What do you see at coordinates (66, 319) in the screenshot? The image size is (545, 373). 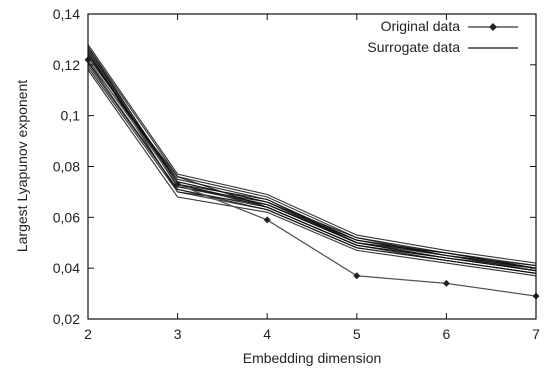 I see `y-tick-label: 0,02` at bounding box center [66, 319].